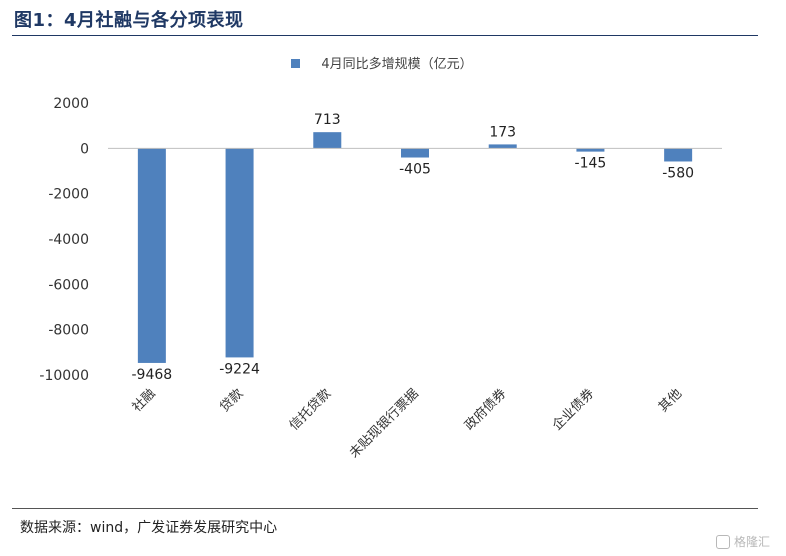  What do you see at coordinates (678, 173) in the screenshot?
I see `data-label: -580` at bounding box center [678, 173].